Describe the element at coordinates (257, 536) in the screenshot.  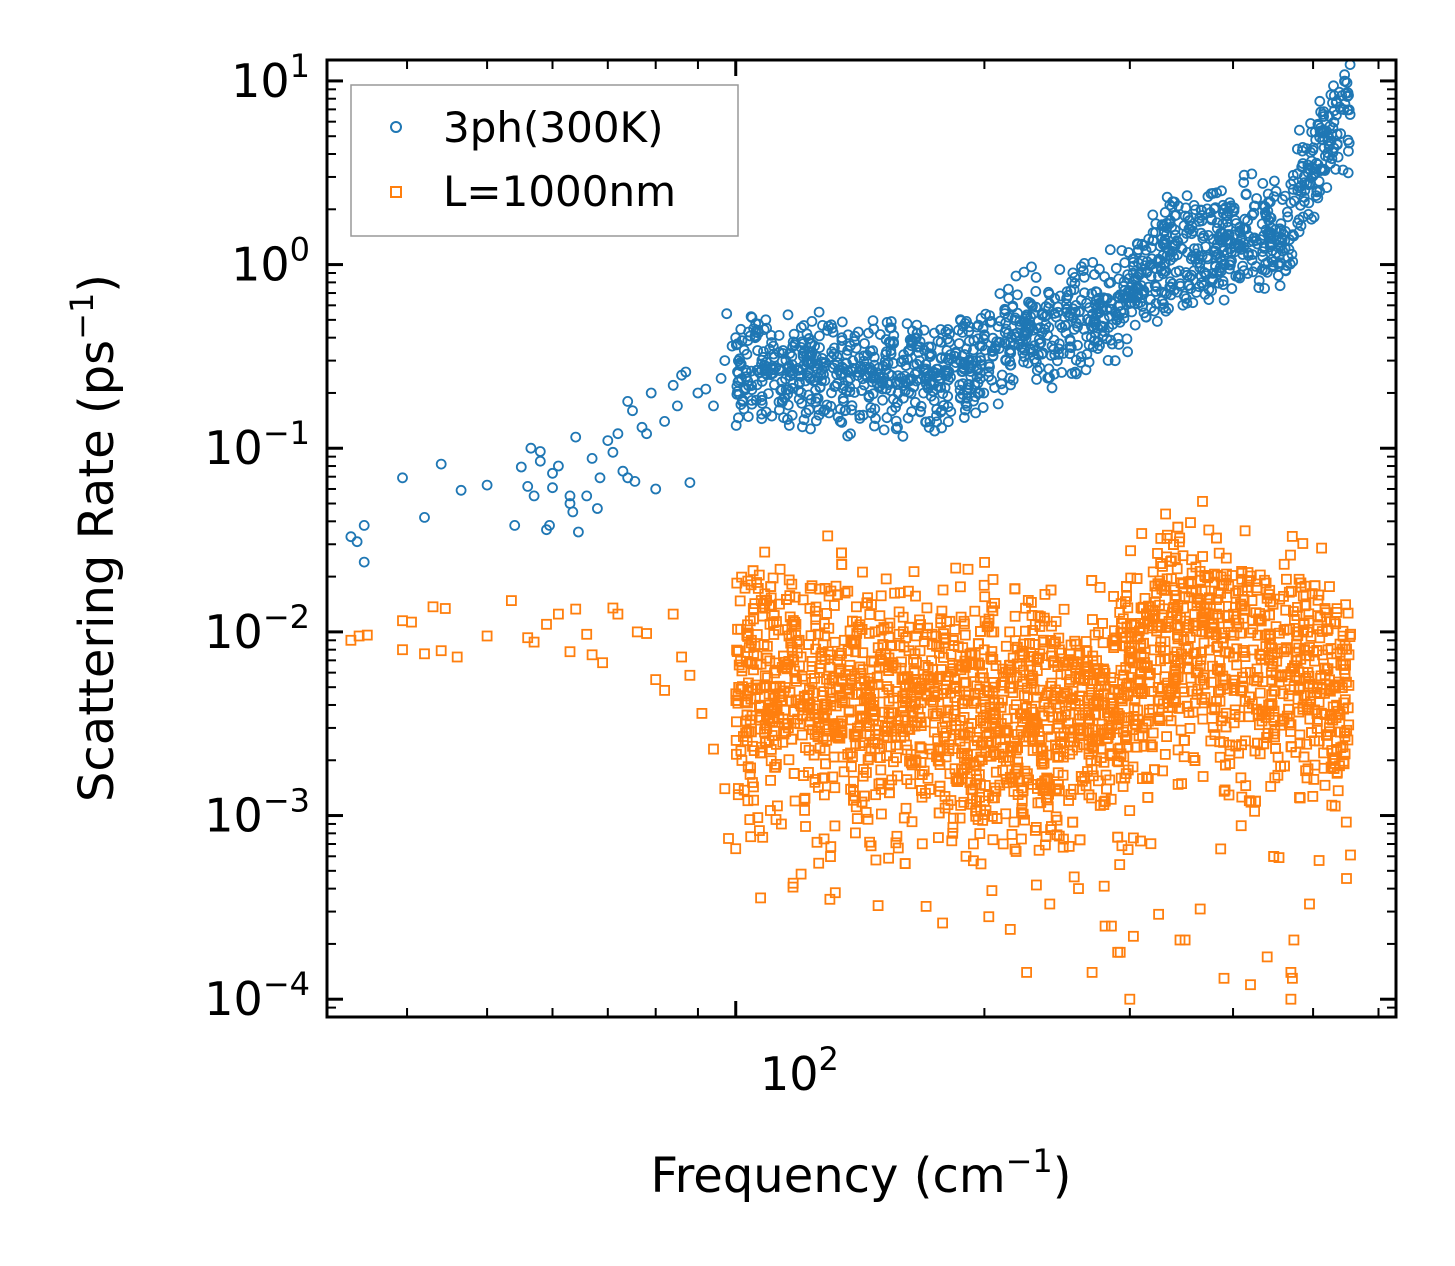
I see `y-tick-labels: 101 100 10−1 10−2 10−3 10−4` at that location.